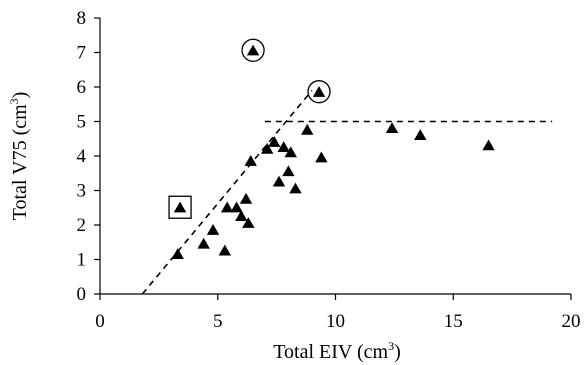  Describe the element at coordinates (100, 321) in the screenshot. I see `x-tick-label: 0` at that location.